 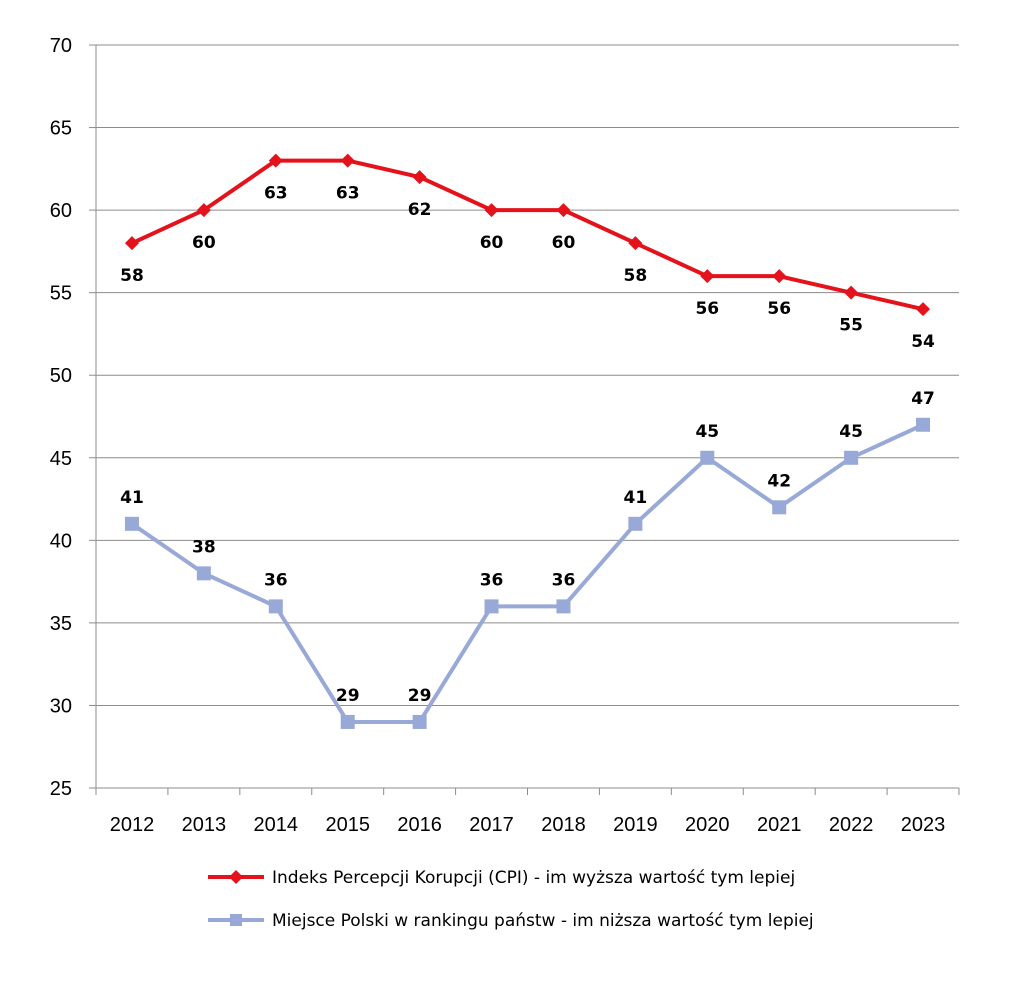 I want to click on data-label: 47, so click(x=923, y=399).